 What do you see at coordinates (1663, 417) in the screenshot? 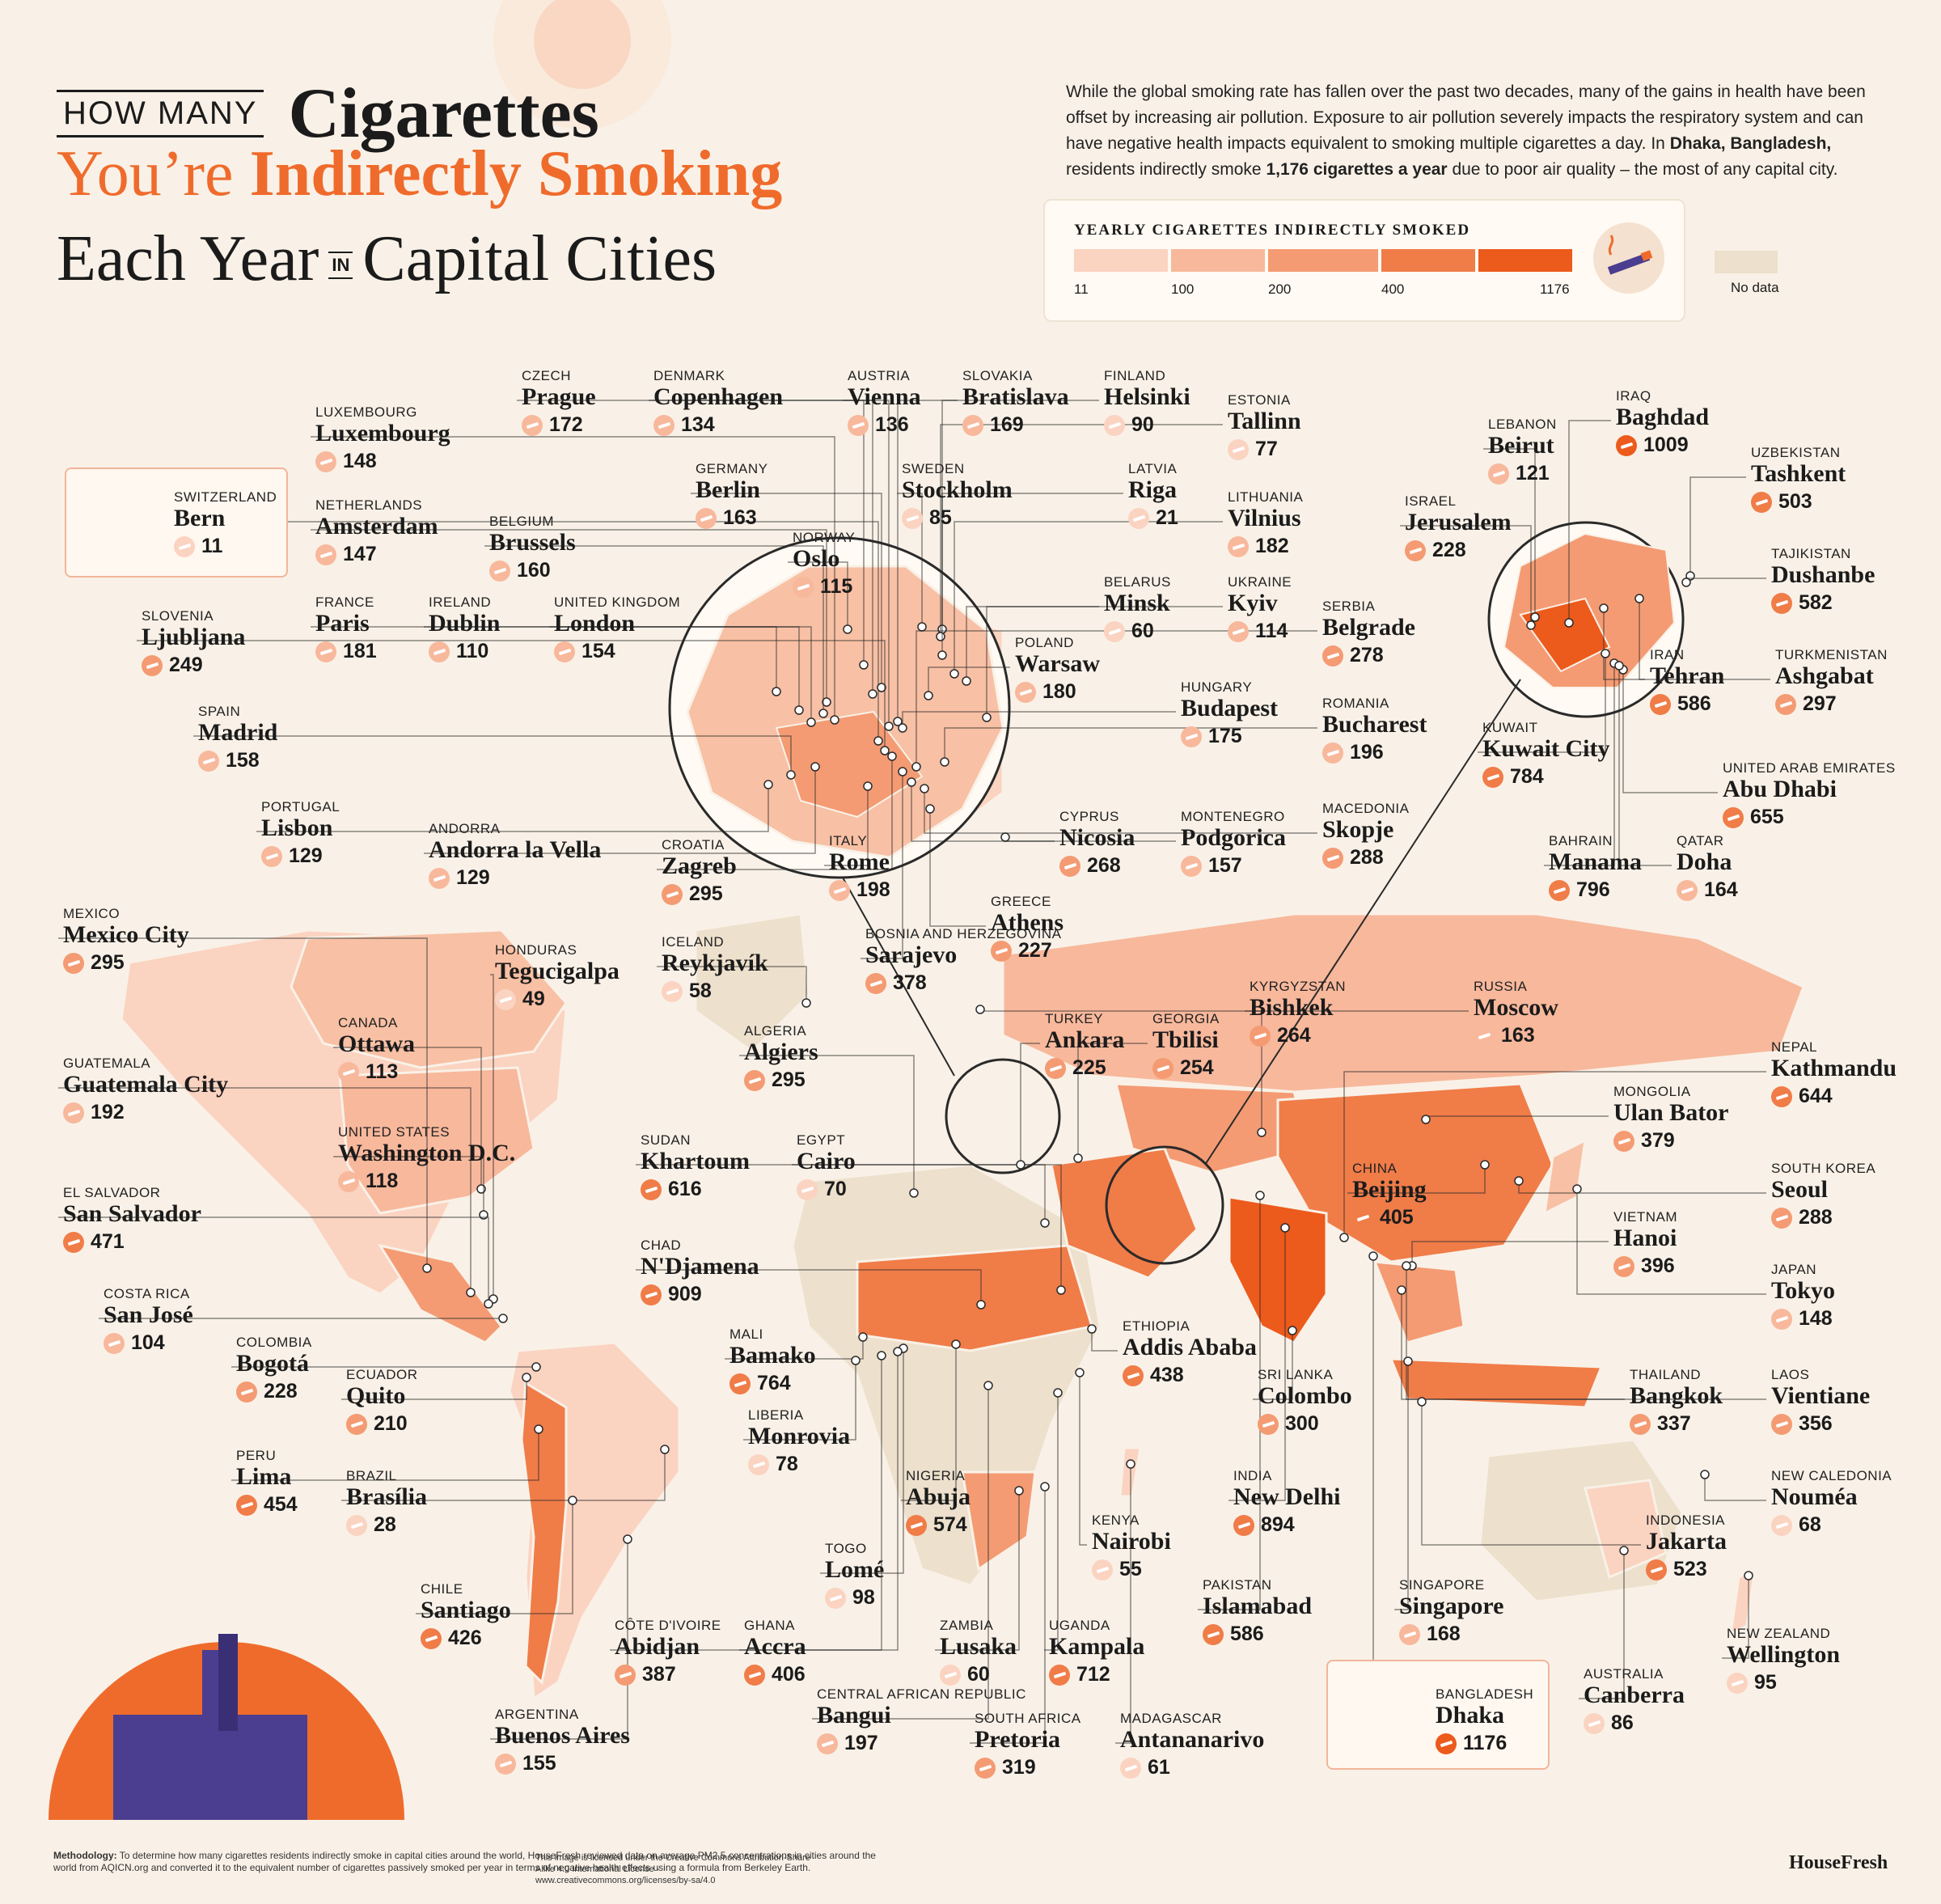
I see `city-name: Baghdad` at bounding box center [1663, 417].